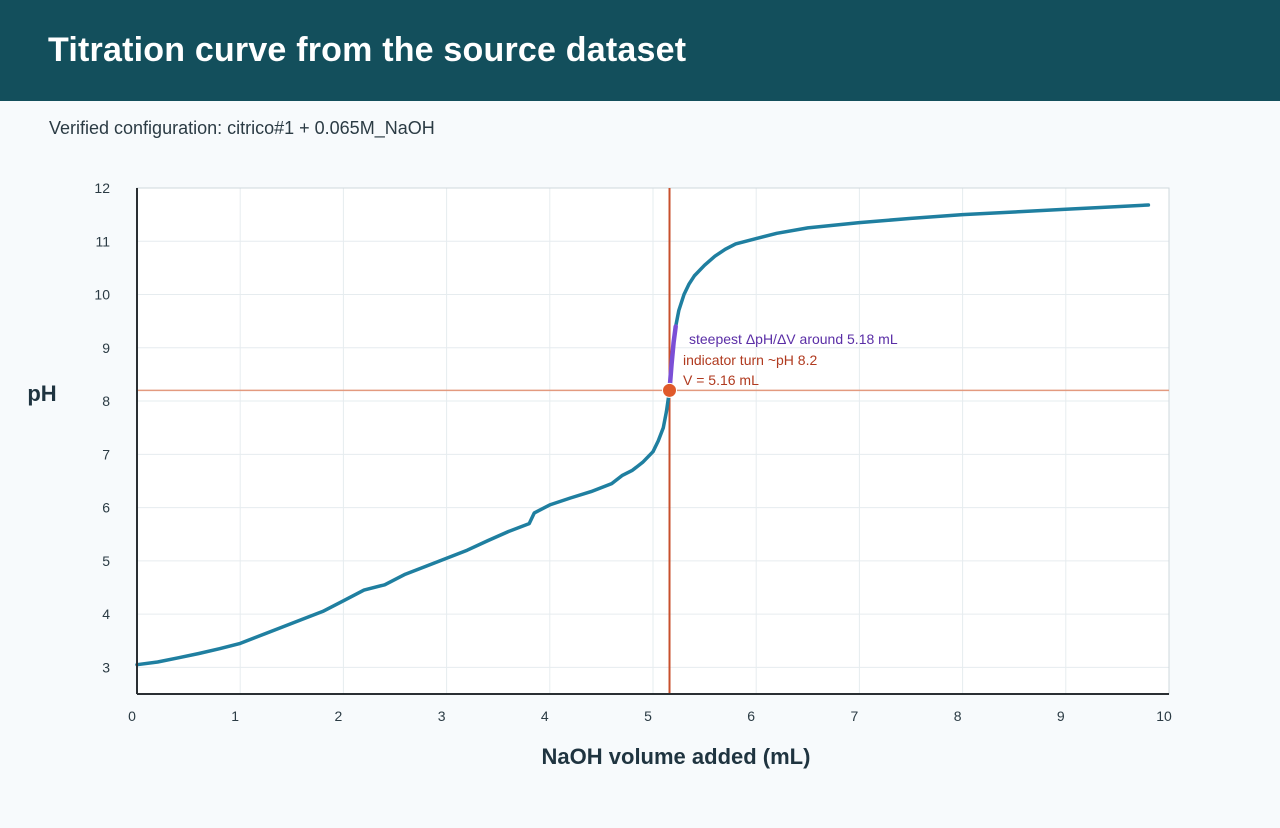 The image size is (1280, 828). What do you see at coordinates (442, 716) in the screenshot?
I see `x-tick-label: 3` at bounding box center [442, 716].